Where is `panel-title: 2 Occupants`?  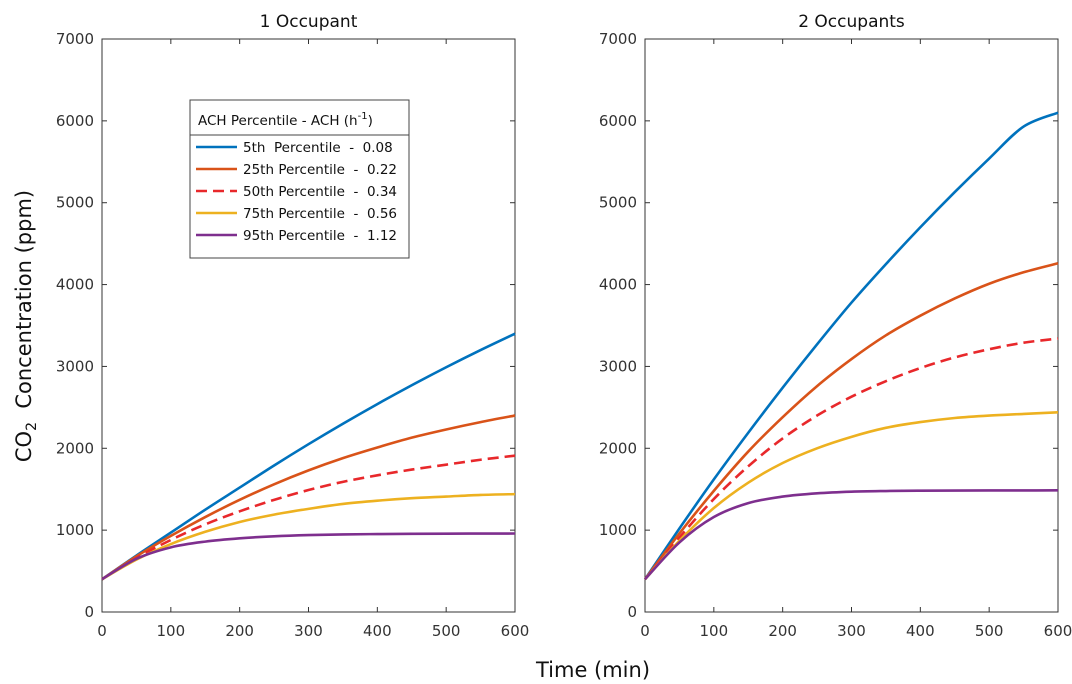 panel-title: 2 Occupants is located at coordinates (851, 22).